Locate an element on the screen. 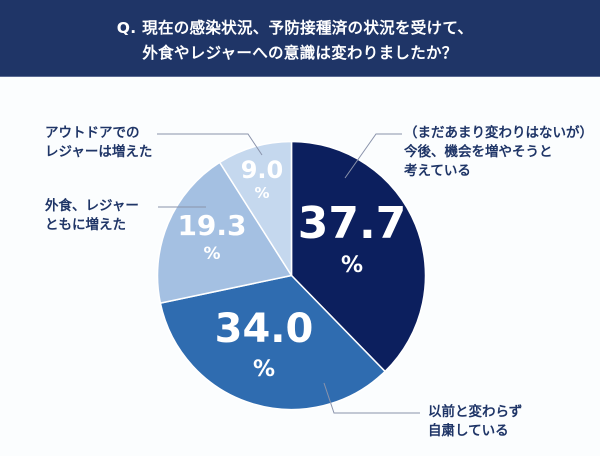  label-both-increased: 外食、レジャー ともに増えた is located at coordinates (92, 216).